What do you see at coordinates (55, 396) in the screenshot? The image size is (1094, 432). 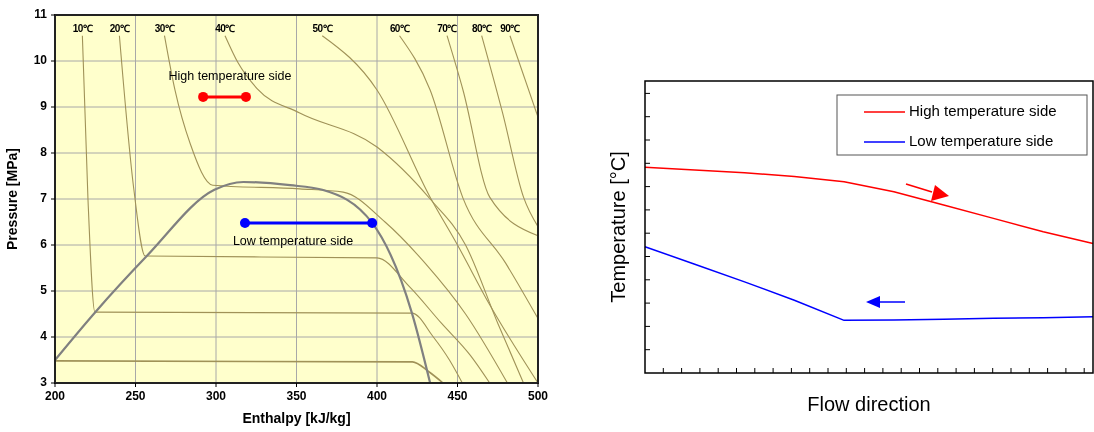 I see `x-tick-label: 200` at bounding box center [55, 396].